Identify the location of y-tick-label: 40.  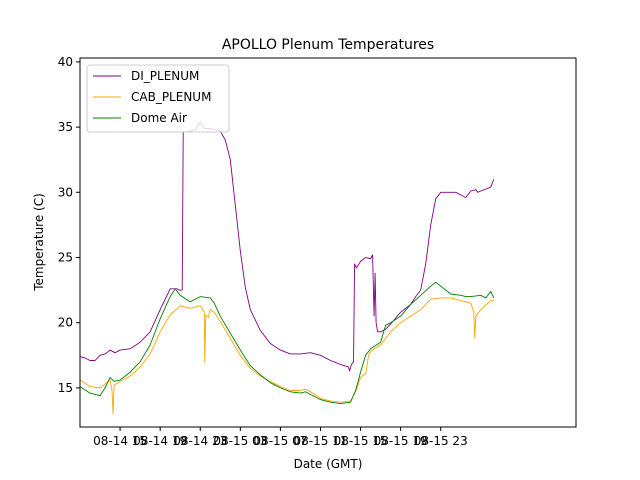
(65, 62).